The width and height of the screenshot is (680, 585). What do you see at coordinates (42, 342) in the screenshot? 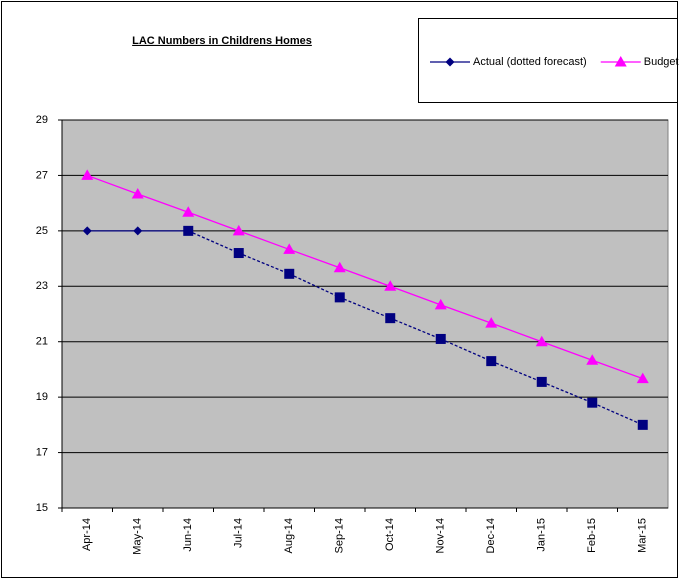
I see `y-tick-label: 21` at bounding box center [42, 342].